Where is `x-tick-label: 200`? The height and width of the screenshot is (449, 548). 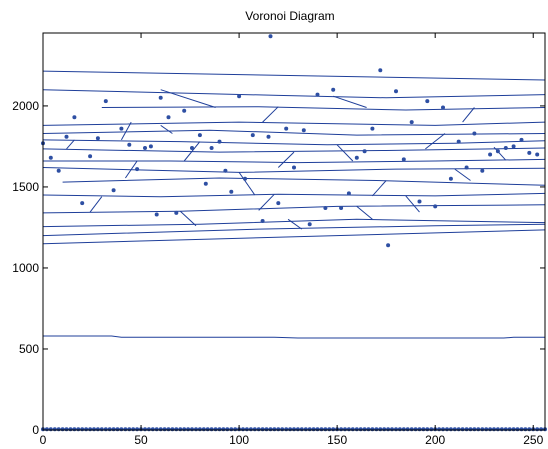
x-tick-label: 200 is located at coordinates (435, 440).